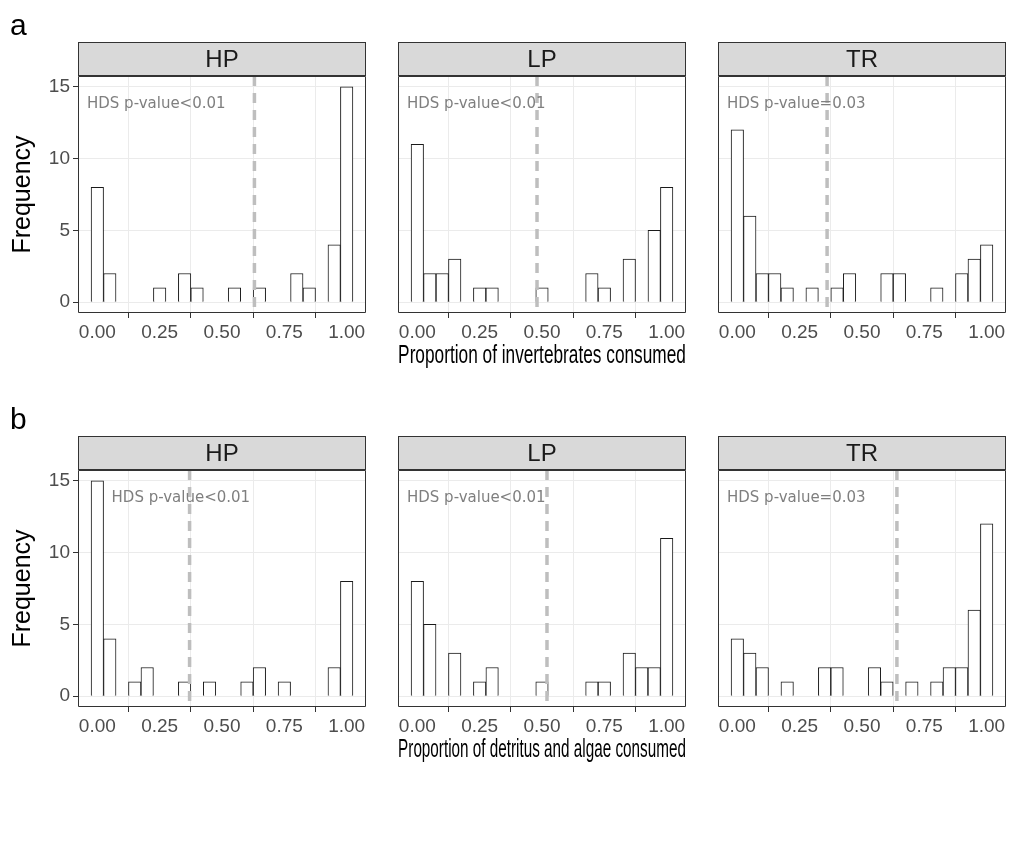  Describe the element at coordinates (542, 354) in the screenshot. I see `x-axis-title: Proportion of invertebrates consumed` at that location.